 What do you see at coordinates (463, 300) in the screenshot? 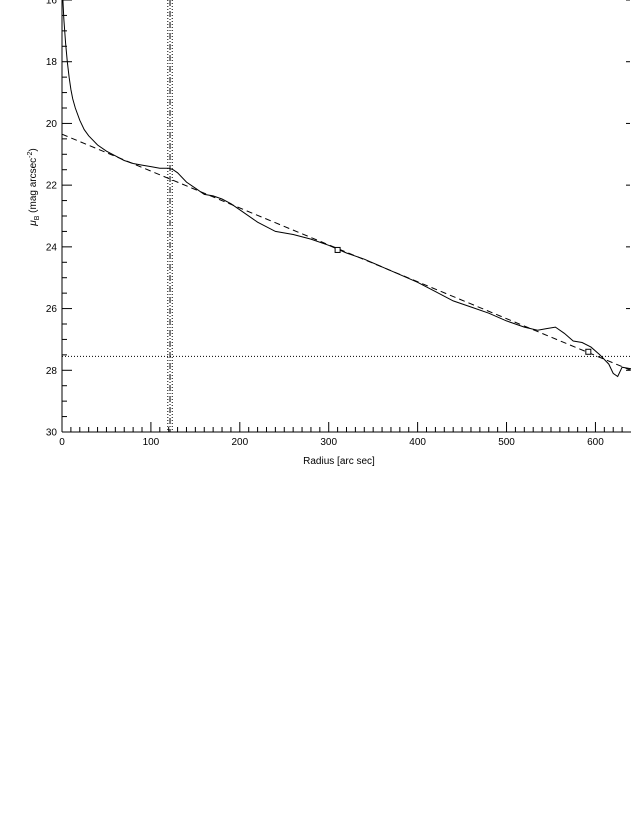
I see `data-markers` at bounding box center [463, 300].